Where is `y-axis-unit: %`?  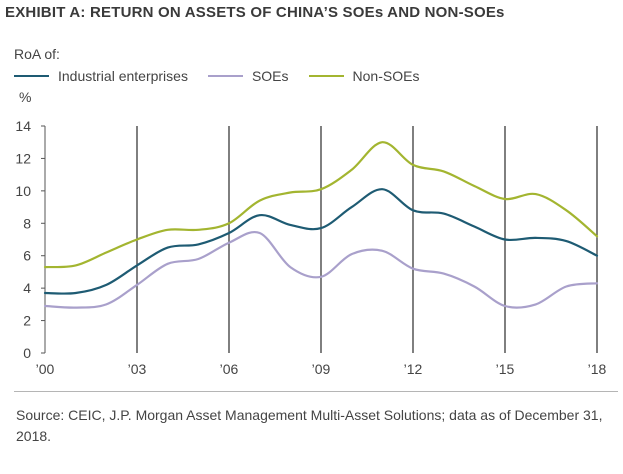 y-axis-unit: % is located at coordinates (25, 97).